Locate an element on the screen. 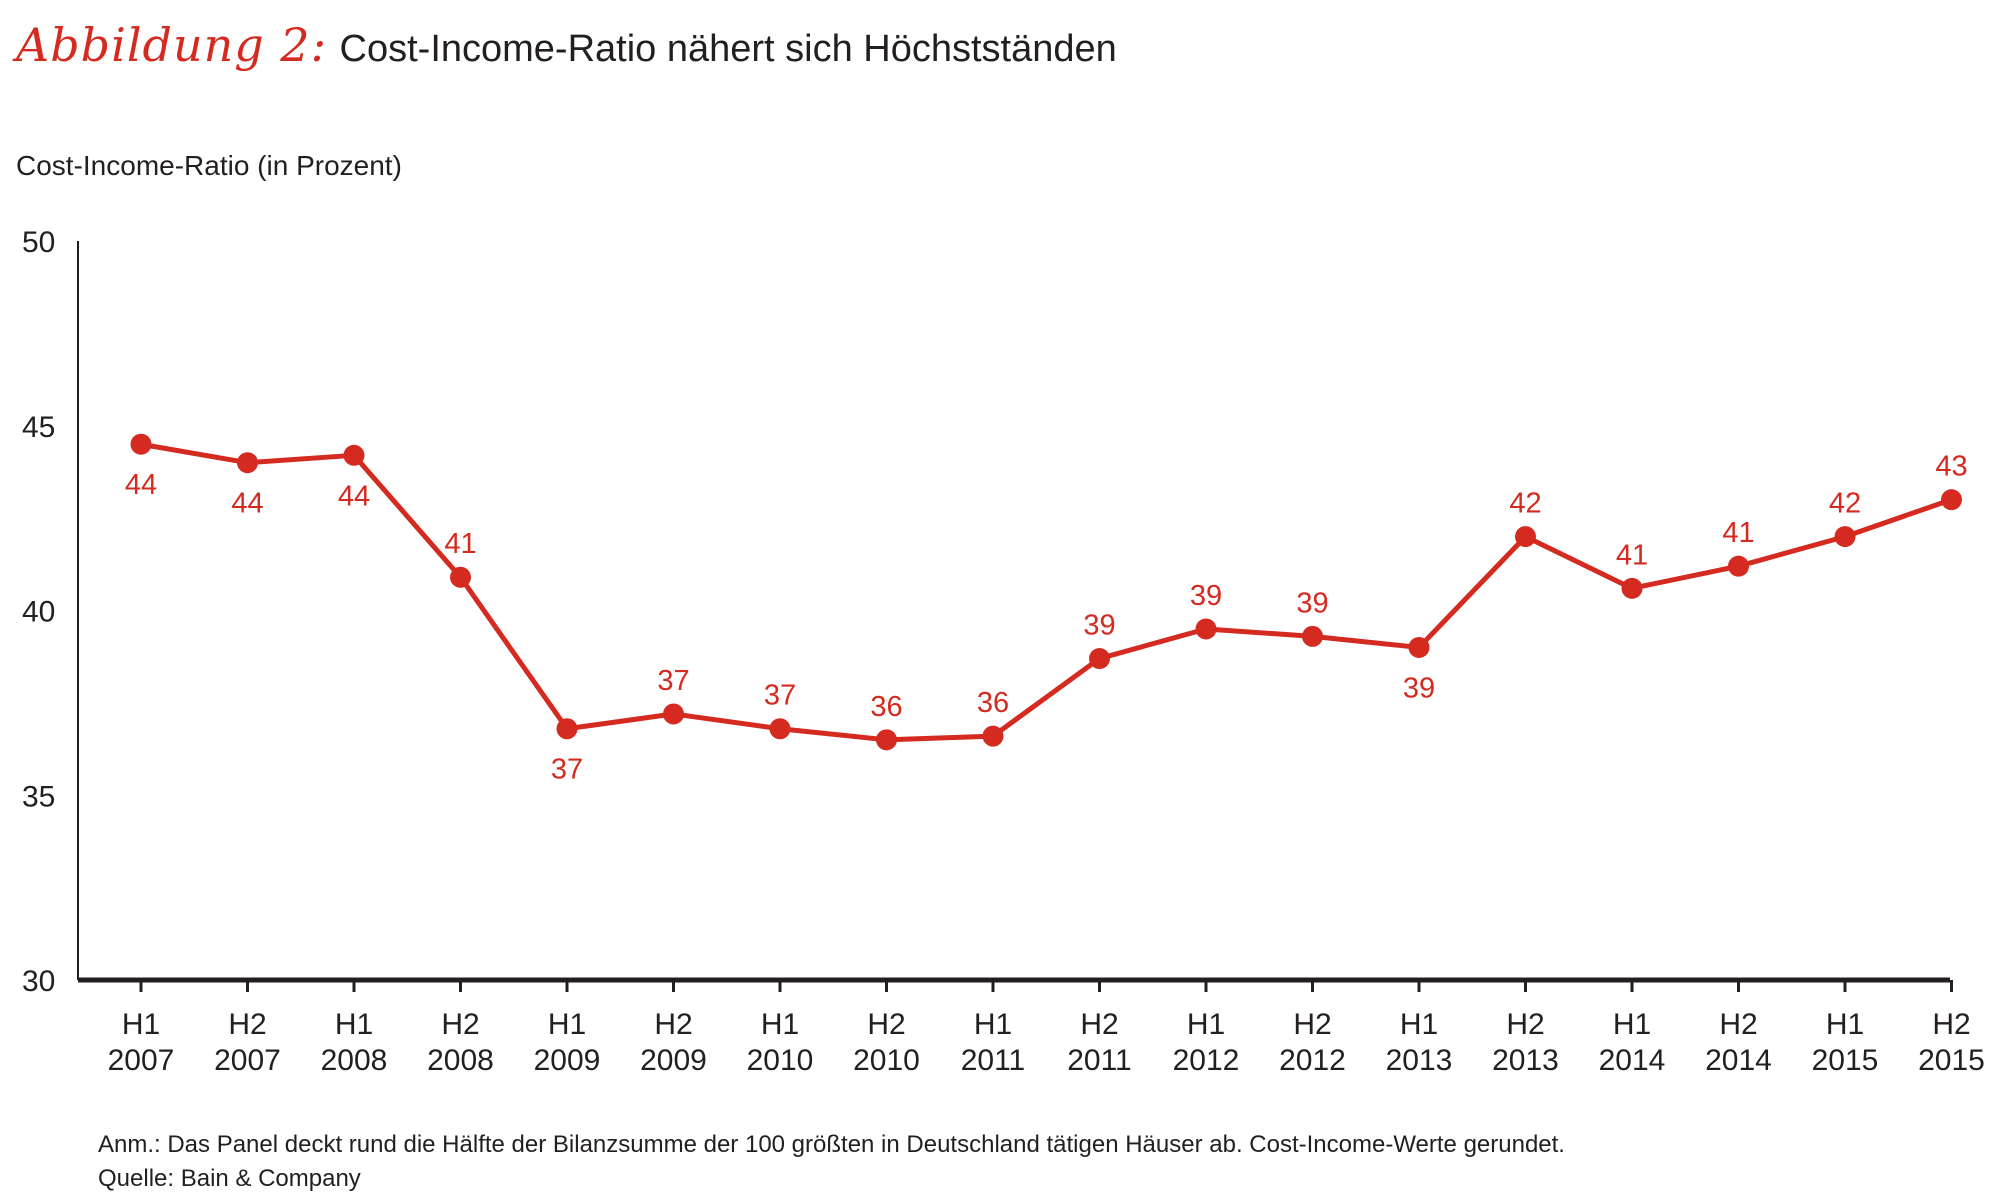 The height and width of the screenshot is (1202, 1994). source-note: Quelle: Bain & Company is located at coordinates (229, 1178).